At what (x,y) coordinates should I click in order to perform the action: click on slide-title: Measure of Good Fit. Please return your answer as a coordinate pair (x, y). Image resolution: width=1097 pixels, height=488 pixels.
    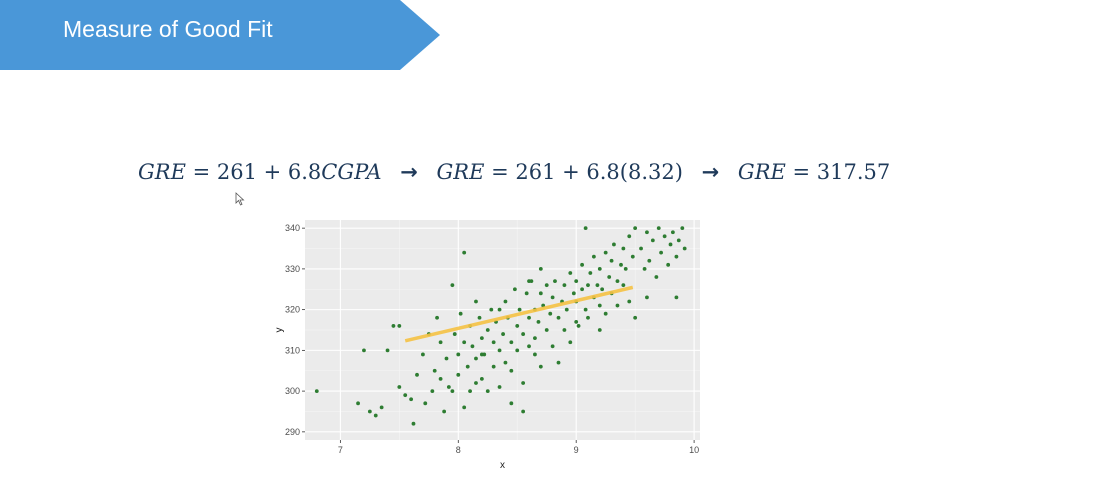
    Looking at the image, I should click on (168, 29).